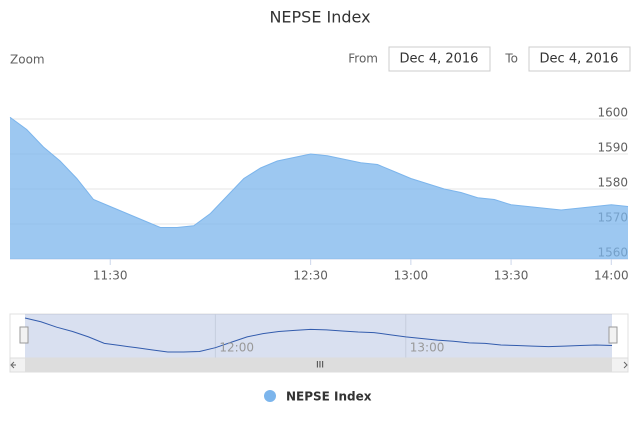  I want to click on x-tick-label: 13:30, so click(511, 276).